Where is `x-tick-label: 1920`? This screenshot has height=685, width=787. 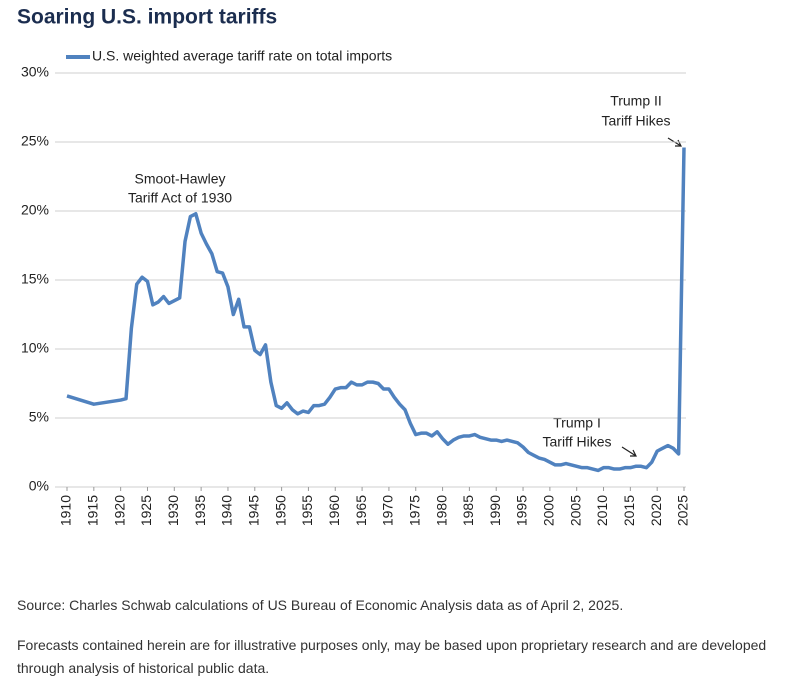
x-tick-label: 1920 is located at coordinates (119, 510).